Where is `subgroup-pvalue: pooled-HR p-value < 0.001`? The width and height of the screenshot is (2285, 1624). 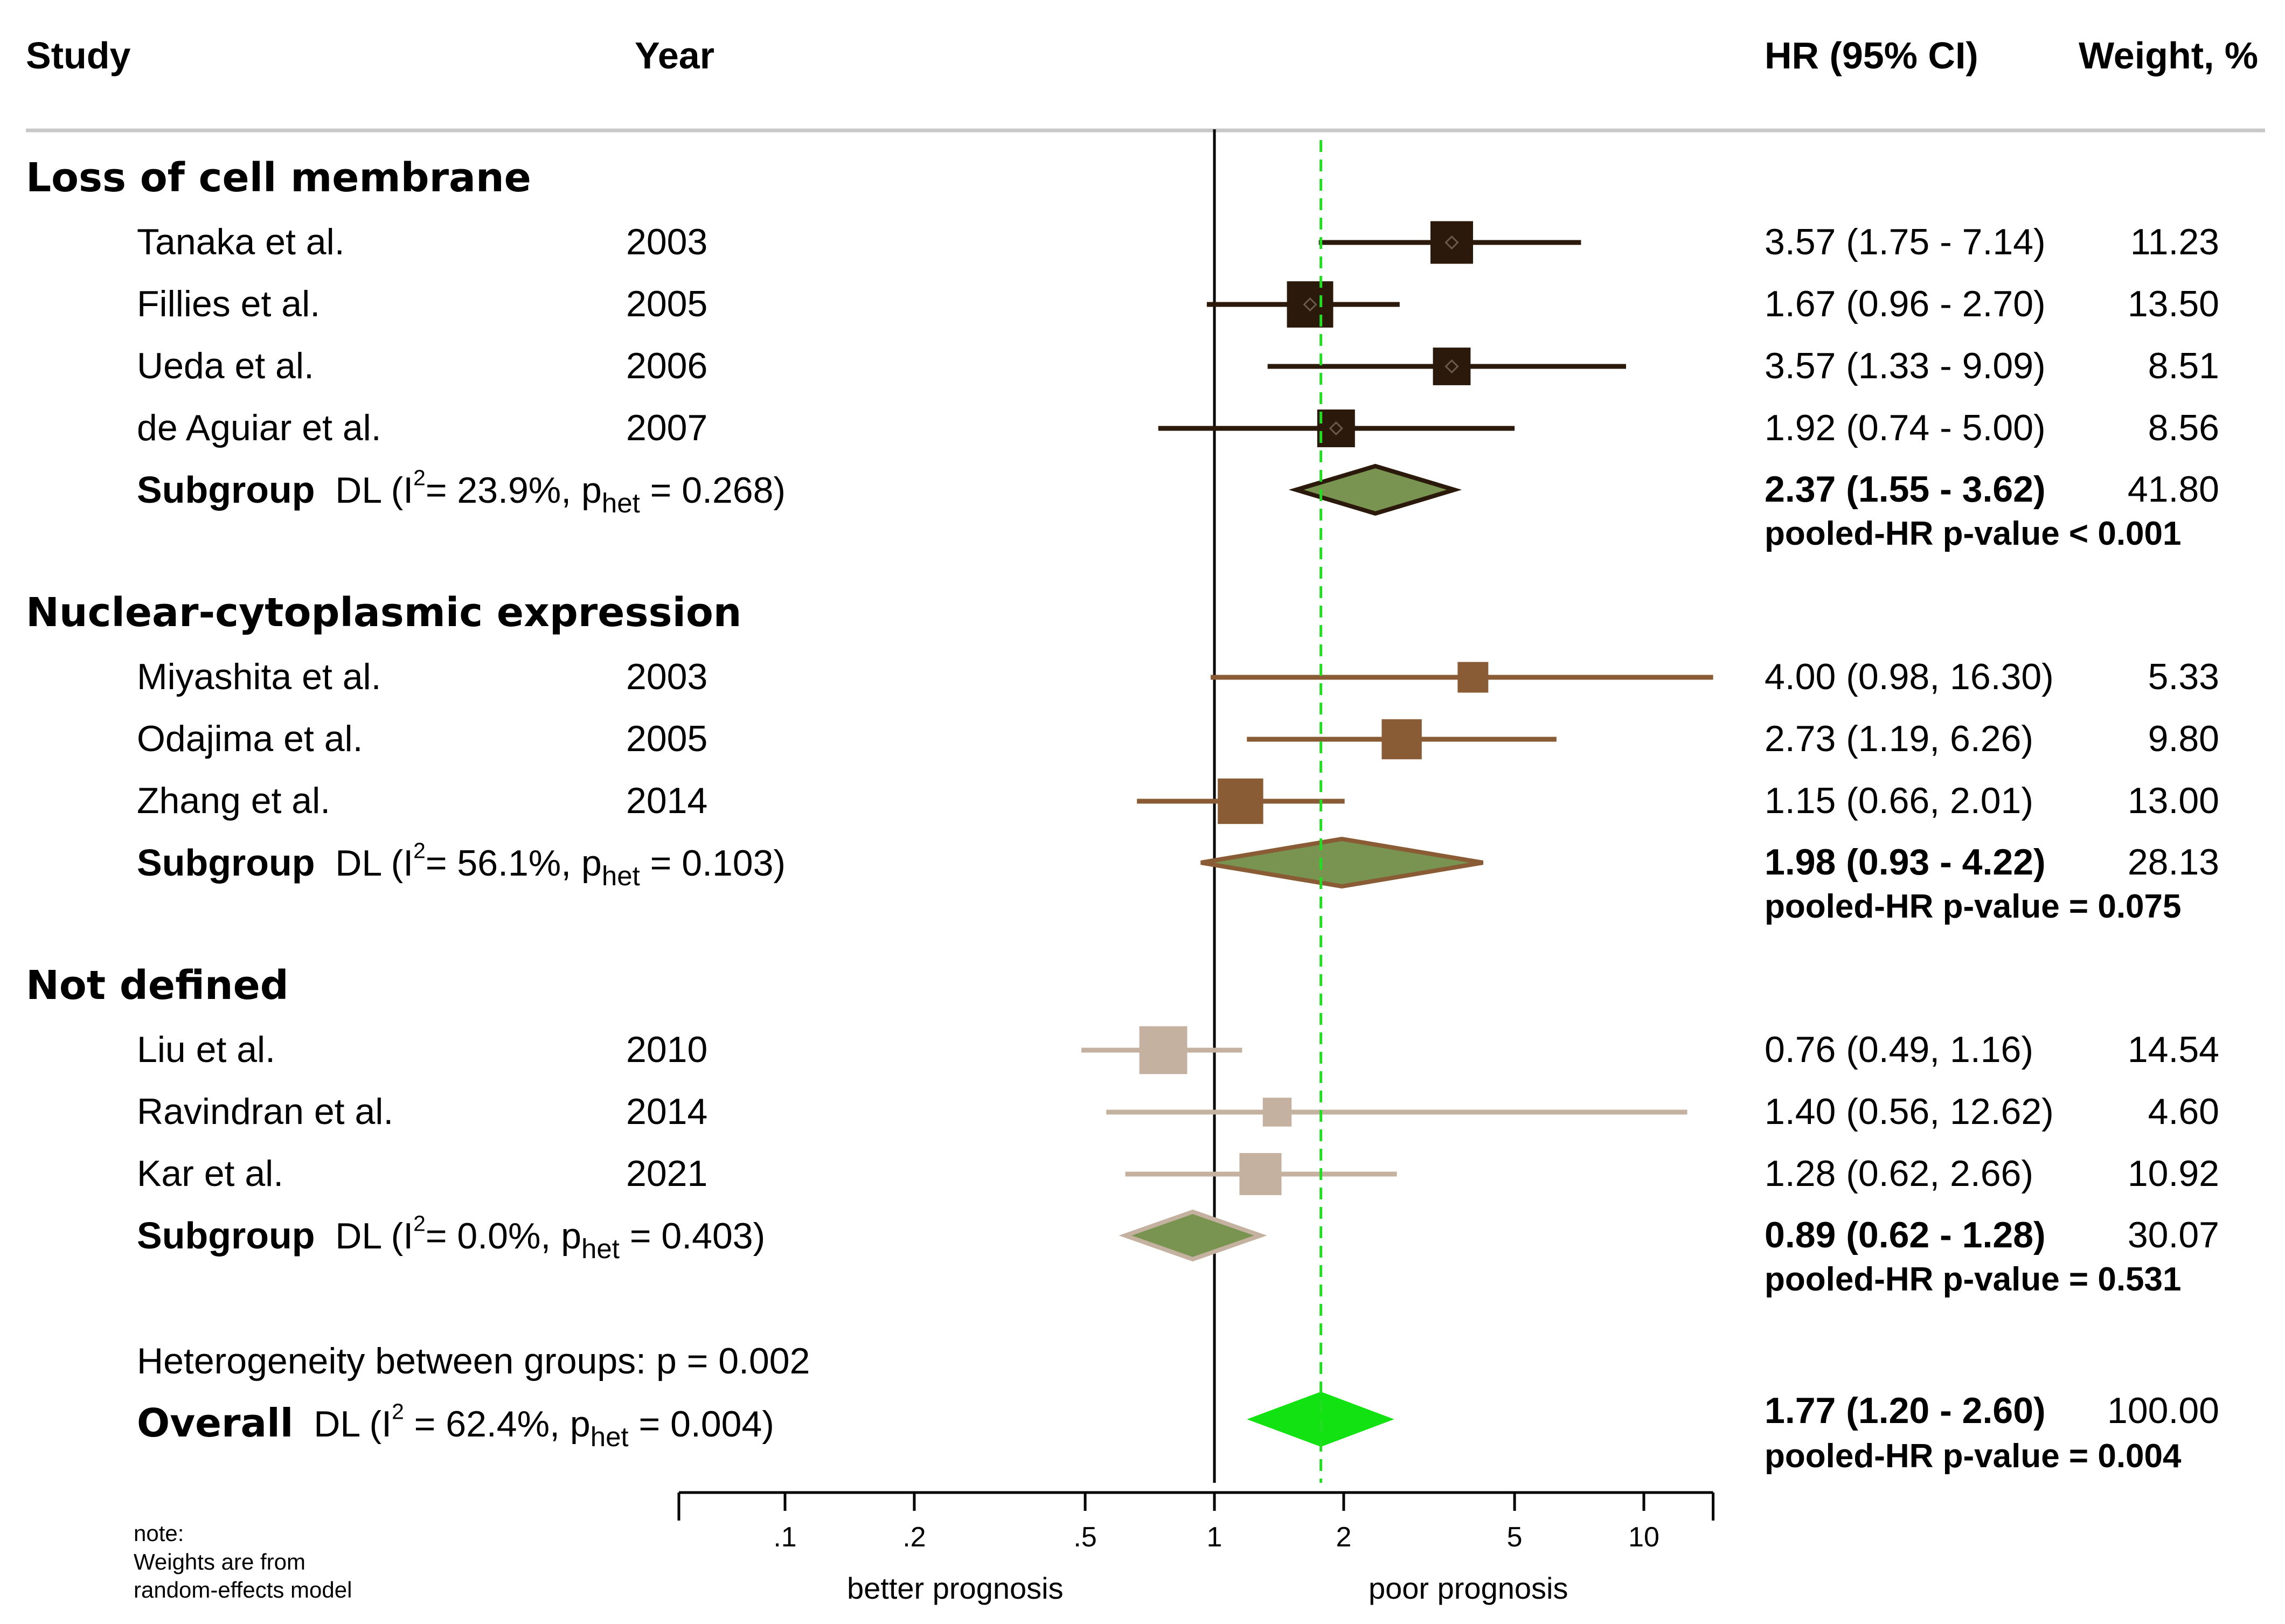
subgroup-pvalue: pooled-HR p-value < 0.001 is located at coordinates (1973, 533).